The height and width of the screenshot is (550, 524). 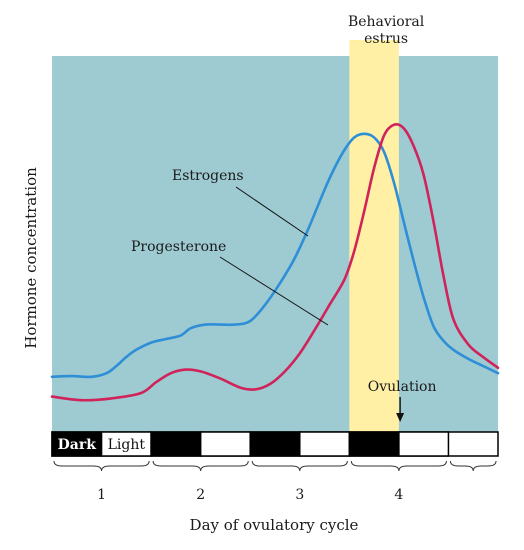 What do you see at coordinates (402, 387) in the screenshot?
I see `ovulation-label: Ovulation` at bounding box center [402, 387].